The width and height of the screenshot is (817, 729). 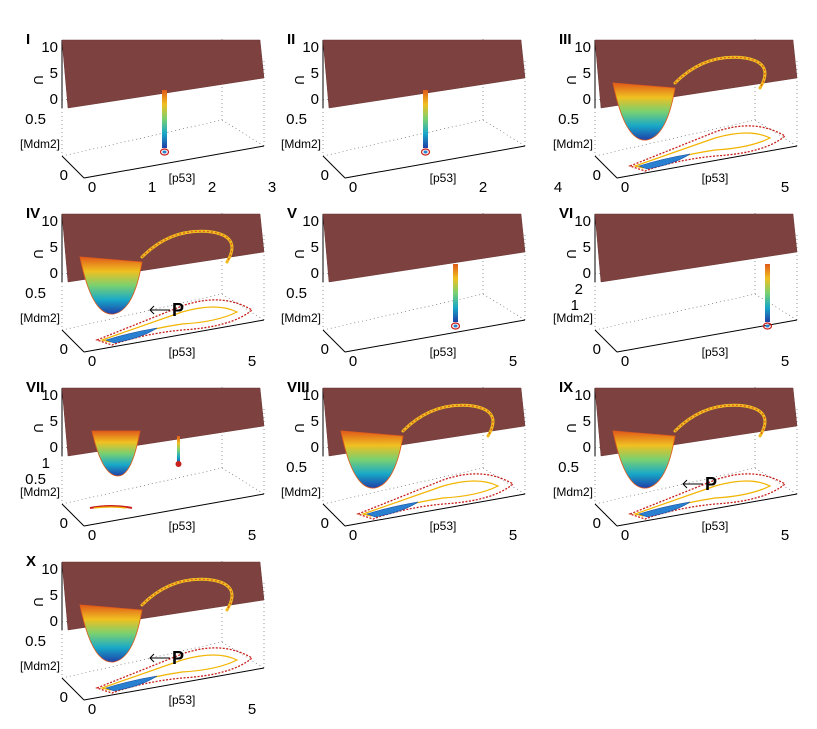 What do you see at coordinates (35, 387) in the screenshot?
I see `panel-label: VII` at bounding box center [35, 387].